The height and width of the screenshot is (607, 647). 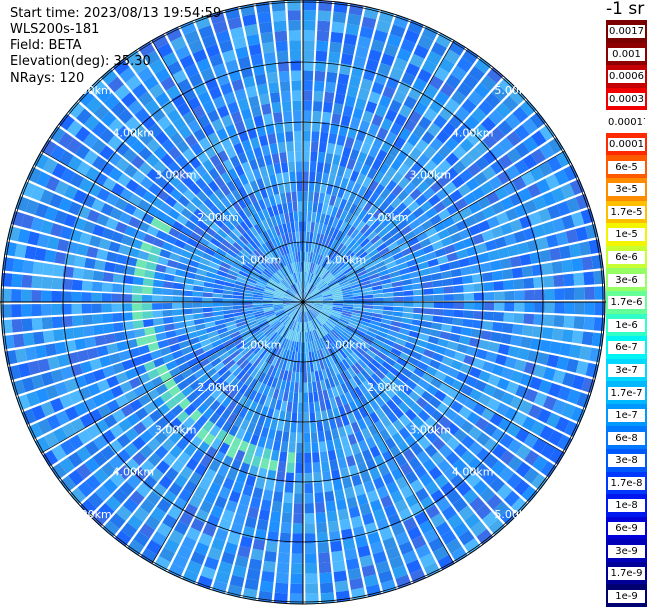 I want to click on colorbar-label: 0.00017, so click(x=626, y=122).